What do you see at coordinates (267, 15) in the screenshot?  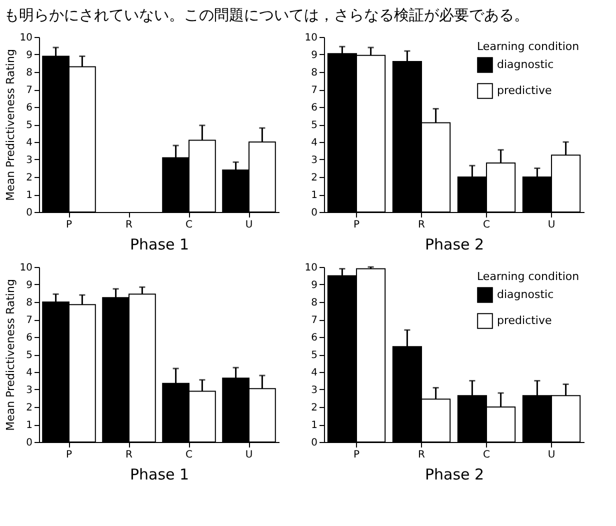 I see `text: も明らかにされていない。この問題については，さらなる検証が必要である。` at bounding box center [267, 15].